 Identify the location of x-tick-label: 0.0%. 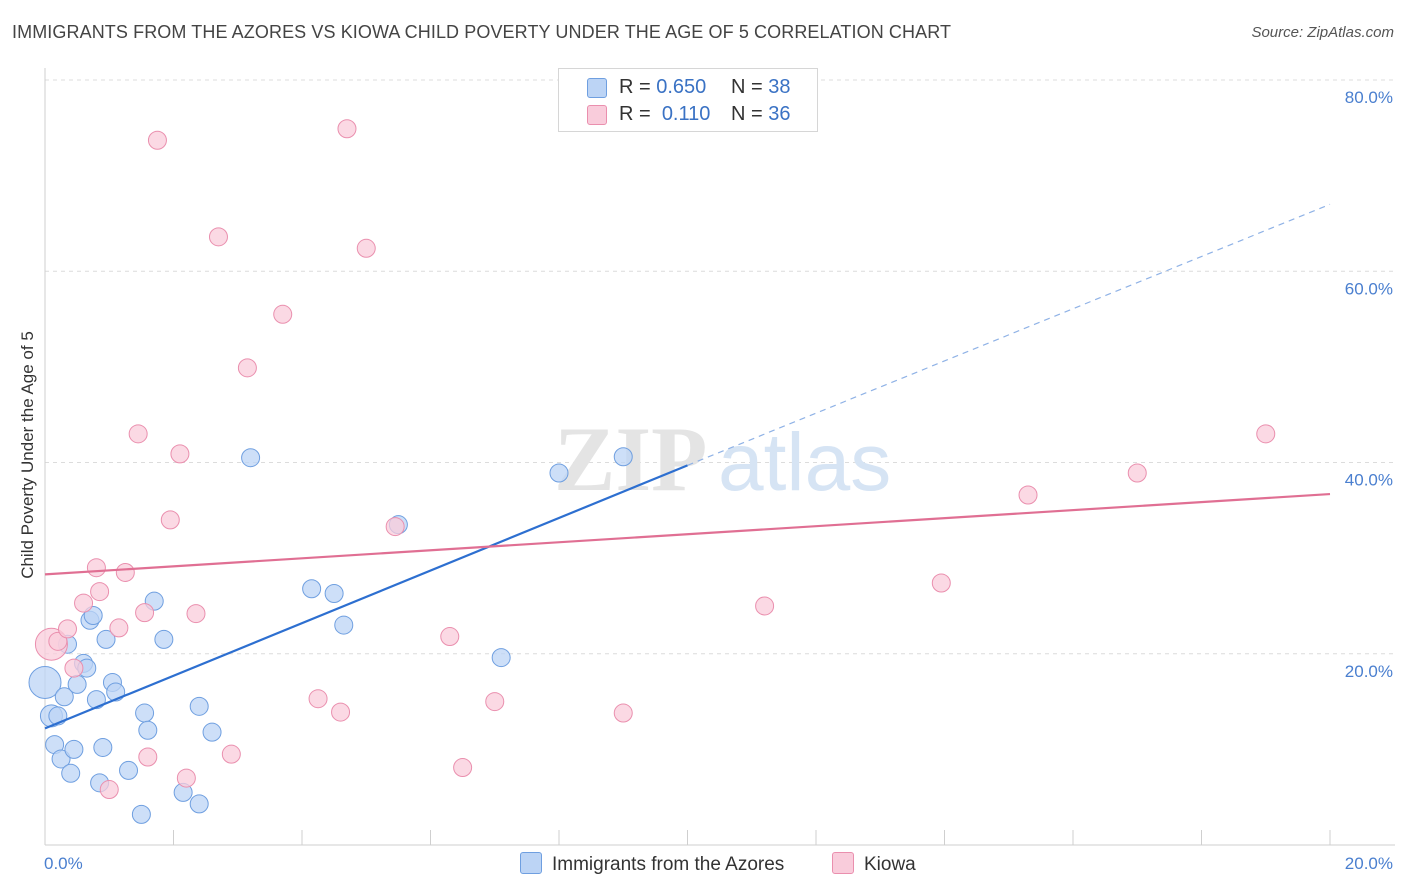
(63, 863).